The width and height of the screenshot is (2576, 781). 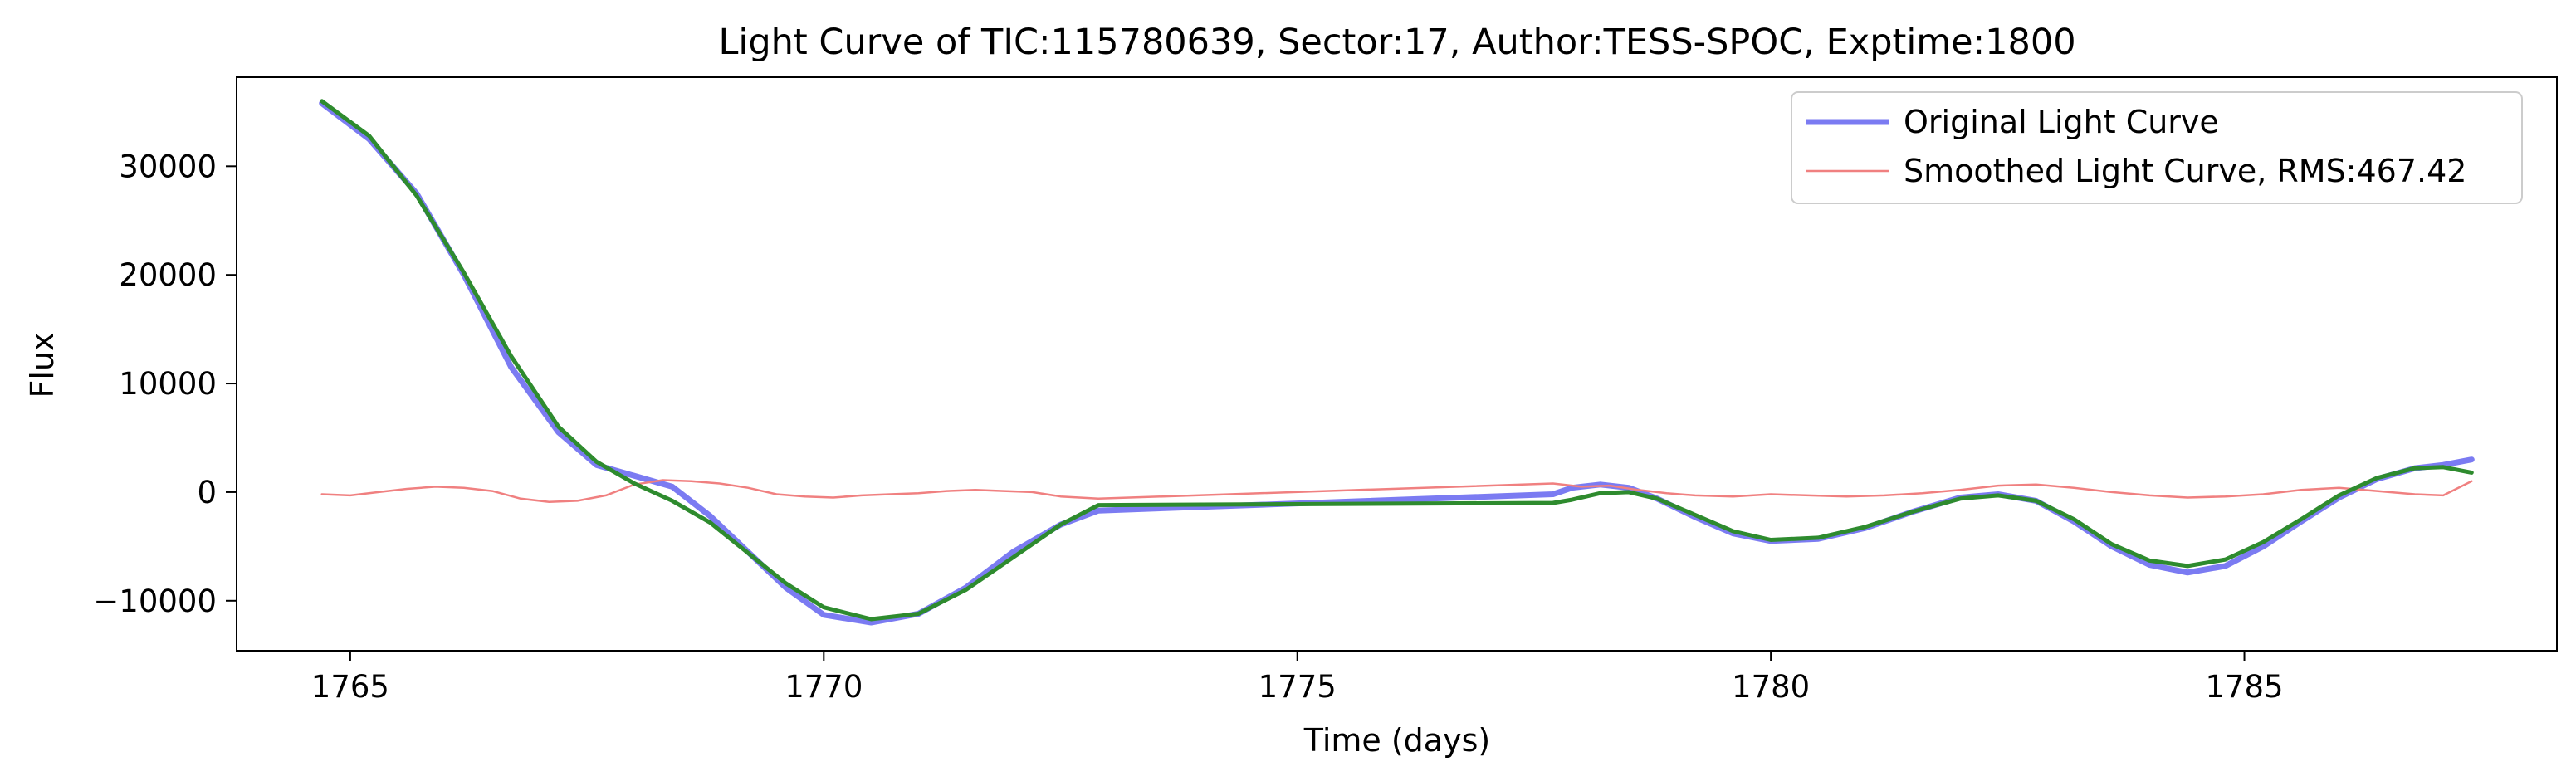 I want to click on y-tick-label: 20000, so click(x=168, y=275).